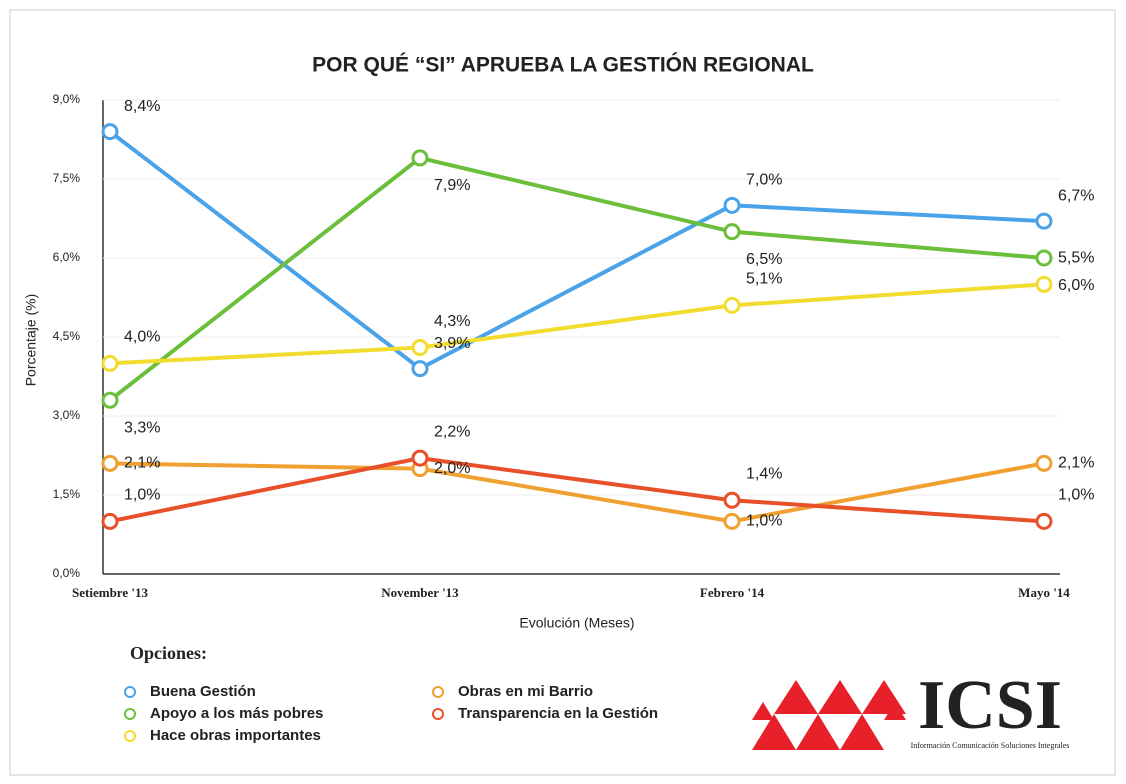 Image resolution: width=1126 pixels, height=784 pixels. I want to click on data-label: 2,2%, so click(452, 431).